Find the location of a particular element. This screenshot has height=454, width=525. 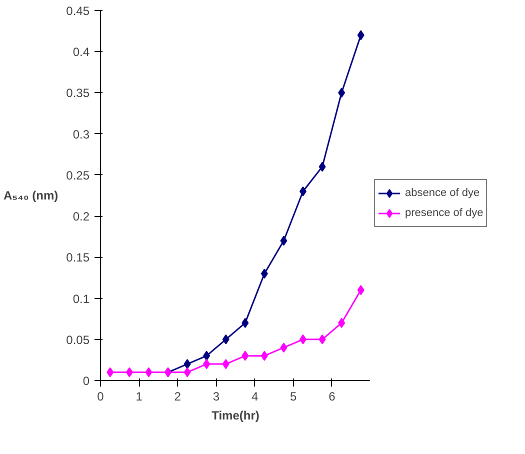

y-tick-label: 0.2 is located at coordinates (81, 217).